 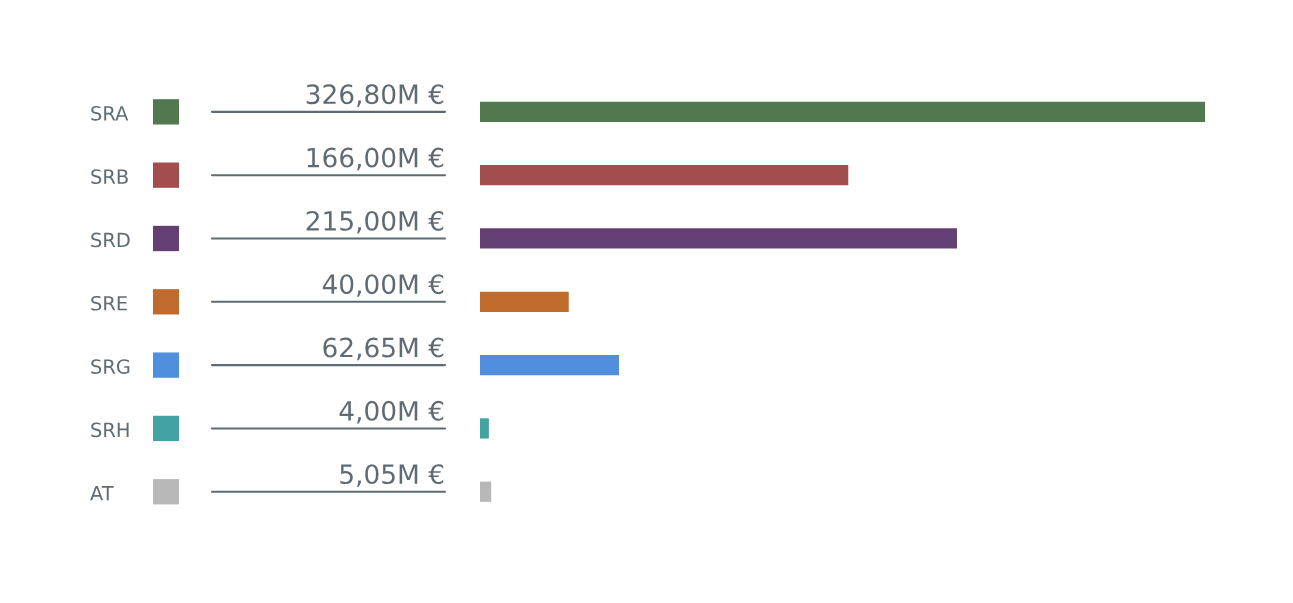 I want to click on y-tick-label: SRE, so click(x=109, y=303).